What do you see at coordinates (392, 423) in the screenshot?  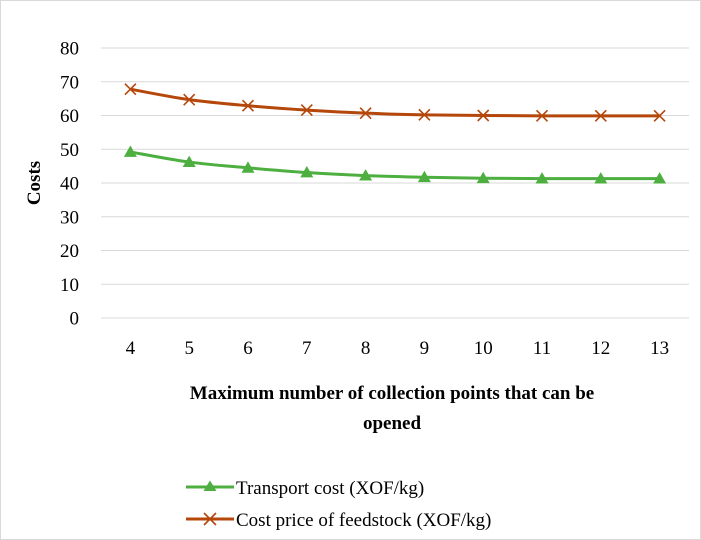 I see `x-axis-title-line-2: opened` at bounding box center [392, 423].